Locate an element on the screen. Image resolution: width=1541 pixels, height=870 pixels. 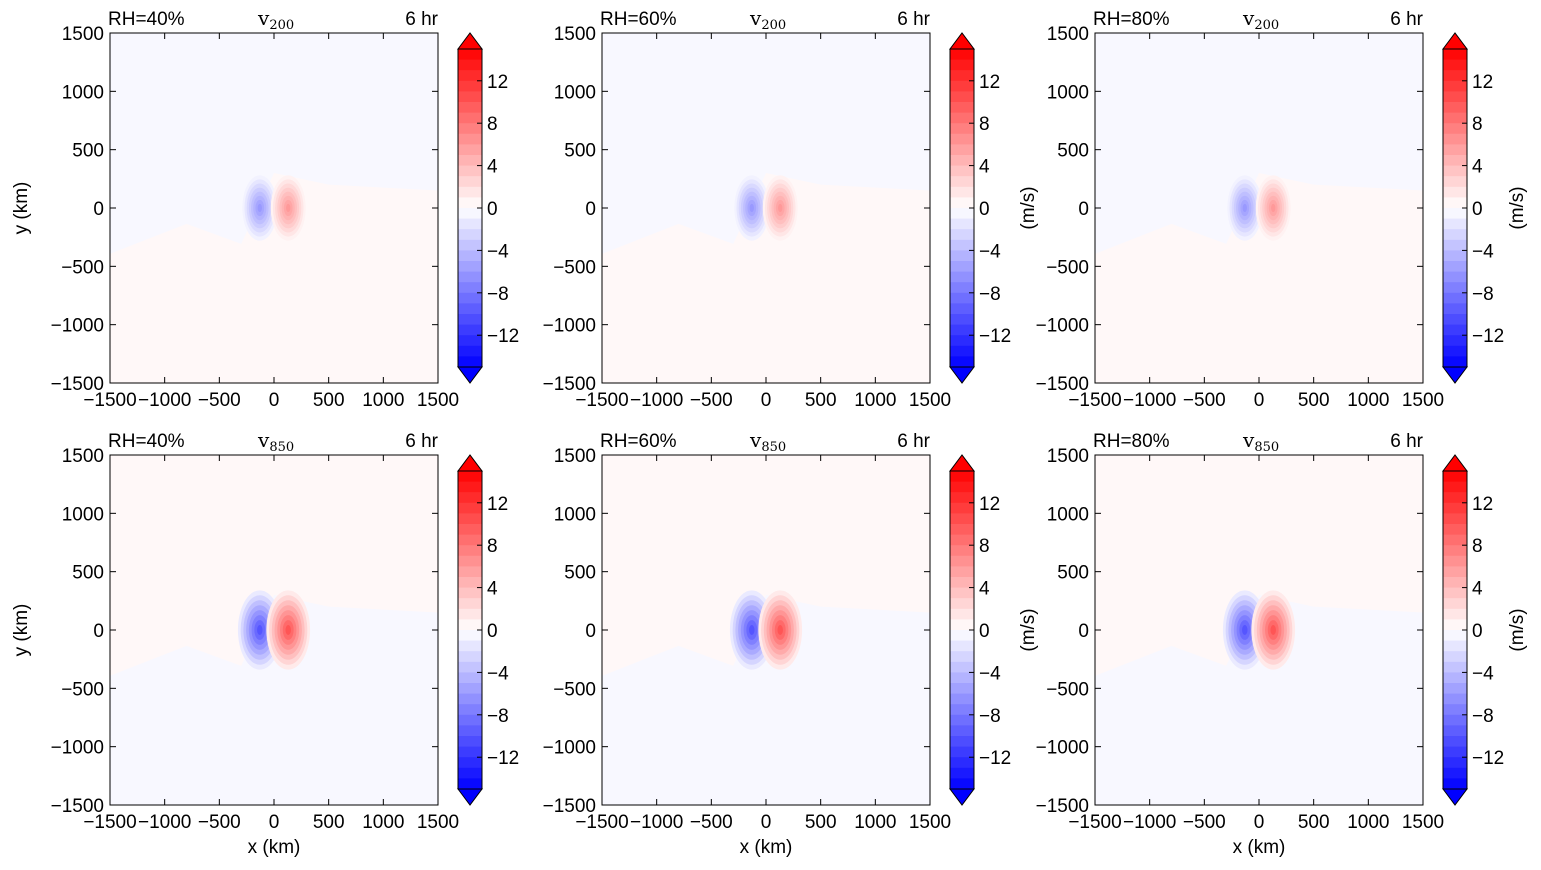
colorbar-label: (m/s) is located at coordinates (1517, 629).